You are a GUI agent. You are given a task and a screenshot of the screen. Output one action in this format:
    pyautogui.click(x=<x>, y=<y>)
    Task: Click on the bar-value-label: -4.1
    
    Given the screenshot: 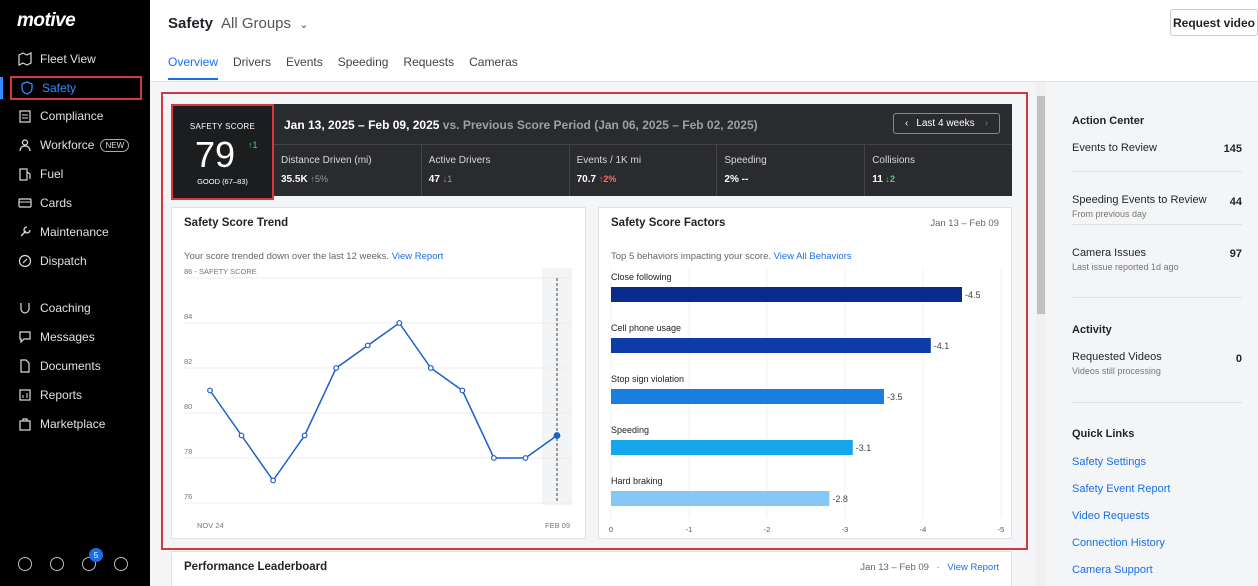 What is the action you would take?
    pyautogui.click(x=942, y=346)
    